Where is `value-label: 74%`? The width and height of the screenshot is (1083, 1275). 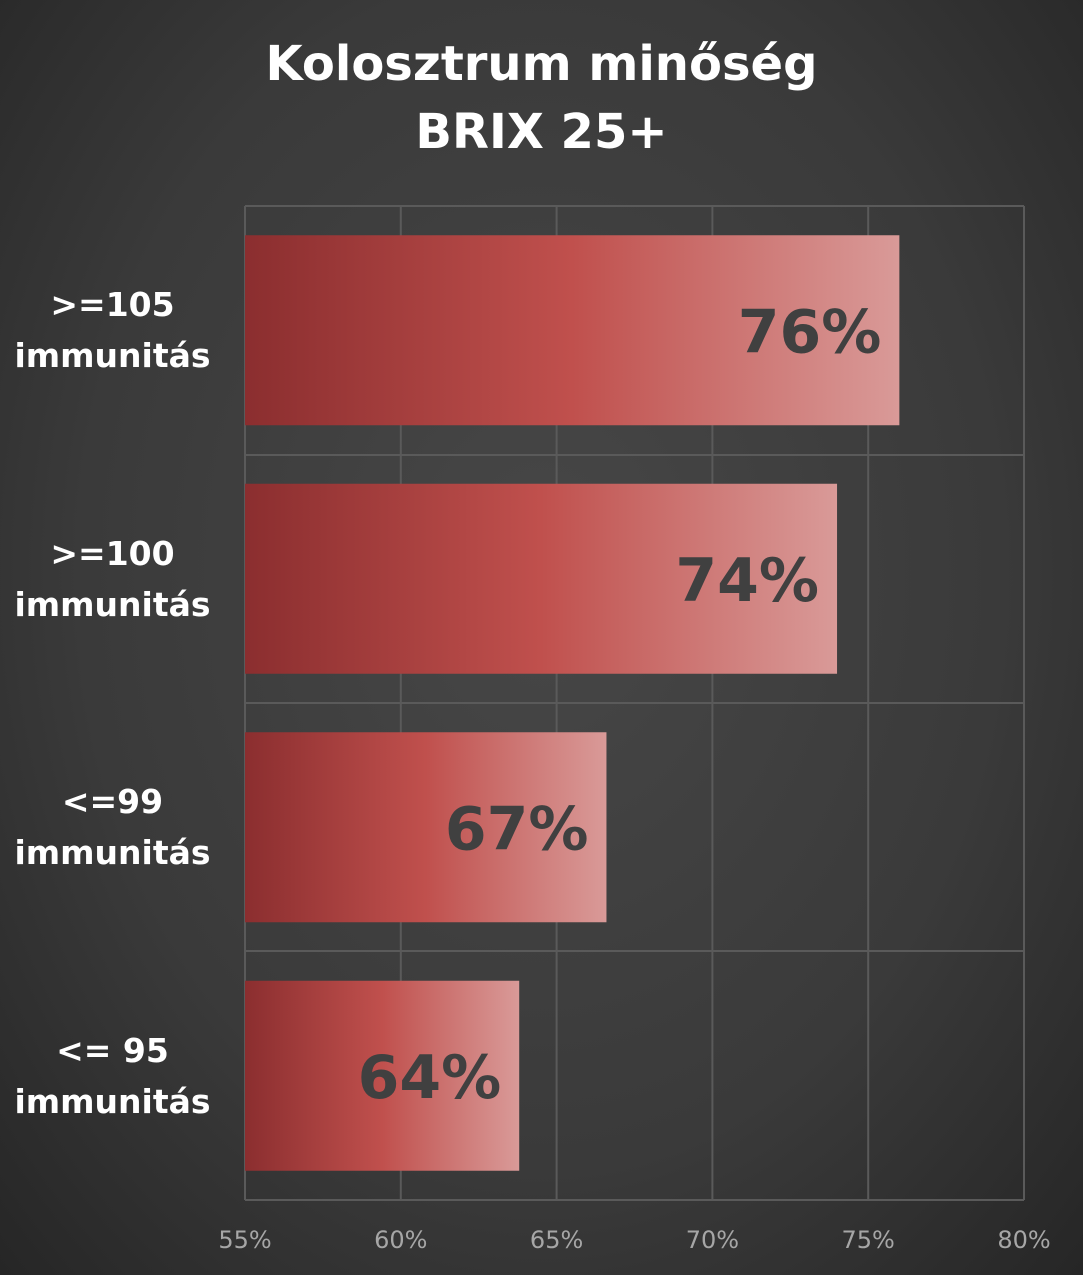
value-label: 74% is located at coordinates (747, 581).